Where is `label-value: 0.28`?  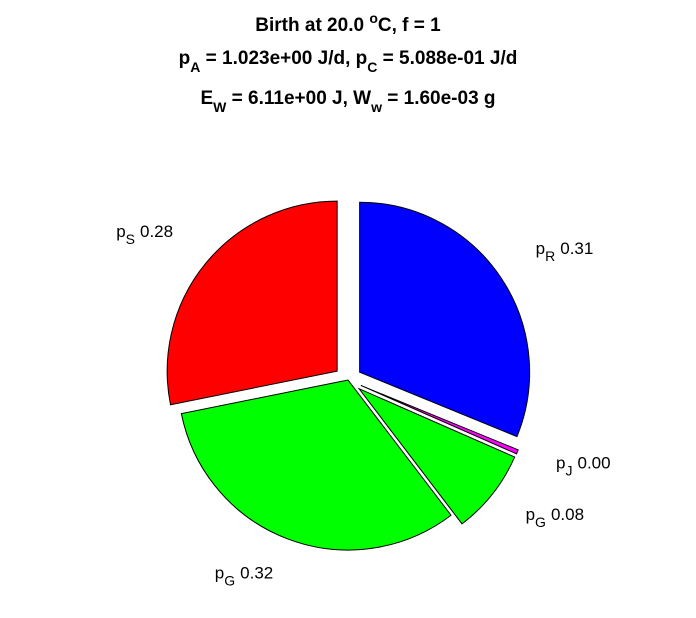 label-value: 0.28 is located at coordinates (156, 231).